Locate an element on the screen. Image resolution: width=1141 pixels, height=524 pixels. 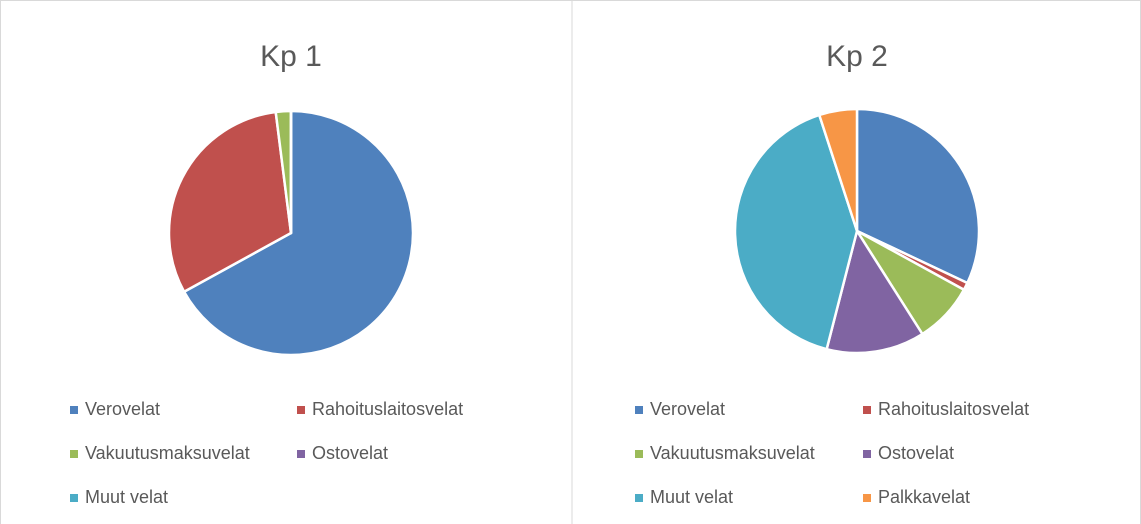
chart-title: Kp 2 is located at coordinates (857, 56).